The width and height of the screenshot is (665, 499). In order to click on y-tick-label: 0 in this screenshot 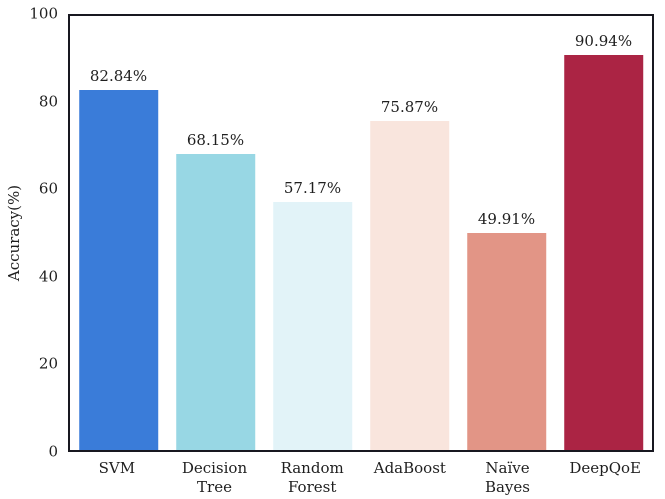, I will do `click(53, 451)`.